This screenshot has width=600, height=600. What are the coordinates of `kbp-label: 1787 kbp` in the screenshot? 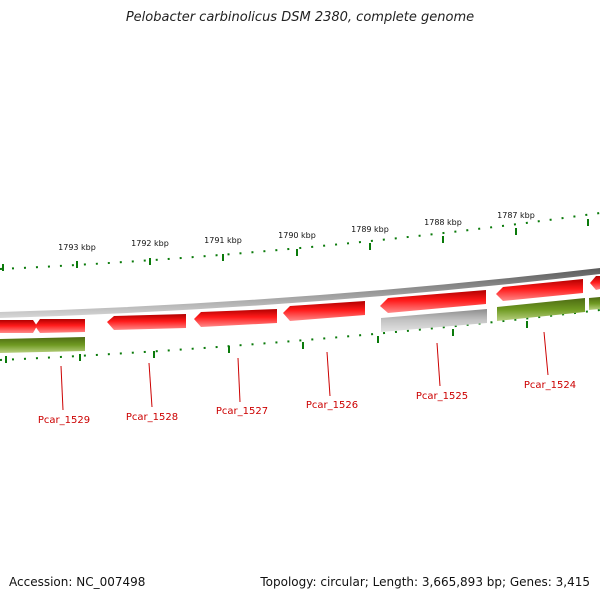 It's located at (516, 215).